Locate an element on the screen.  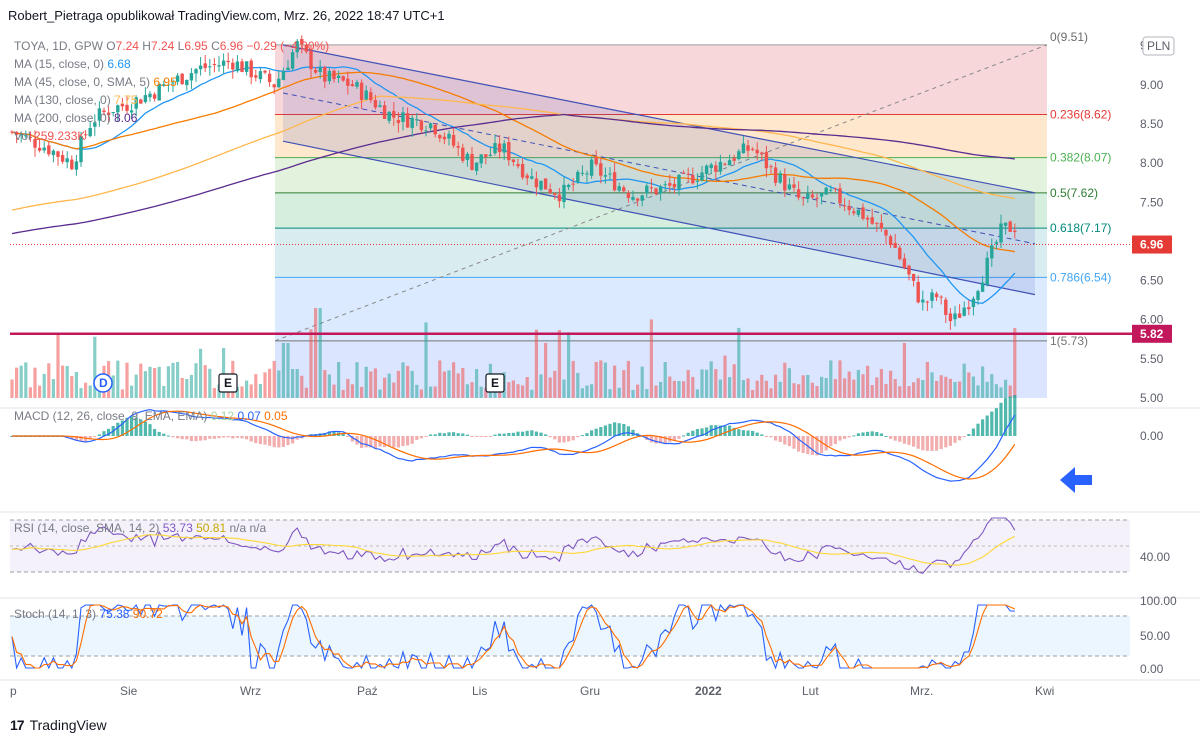
tradingview-footer: 17 TradingView is located at coordinates (58, 725).